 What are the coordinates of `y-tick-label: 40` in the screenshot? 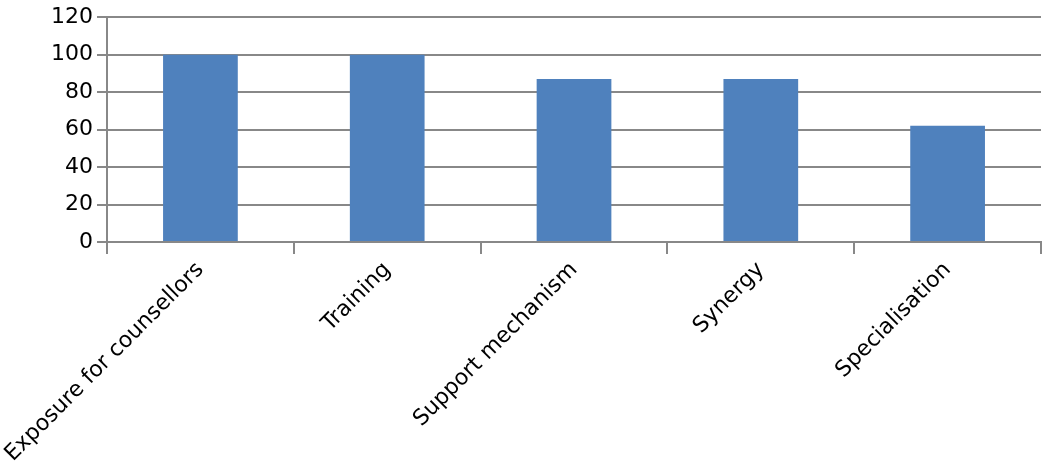 It's located at (79, 165).